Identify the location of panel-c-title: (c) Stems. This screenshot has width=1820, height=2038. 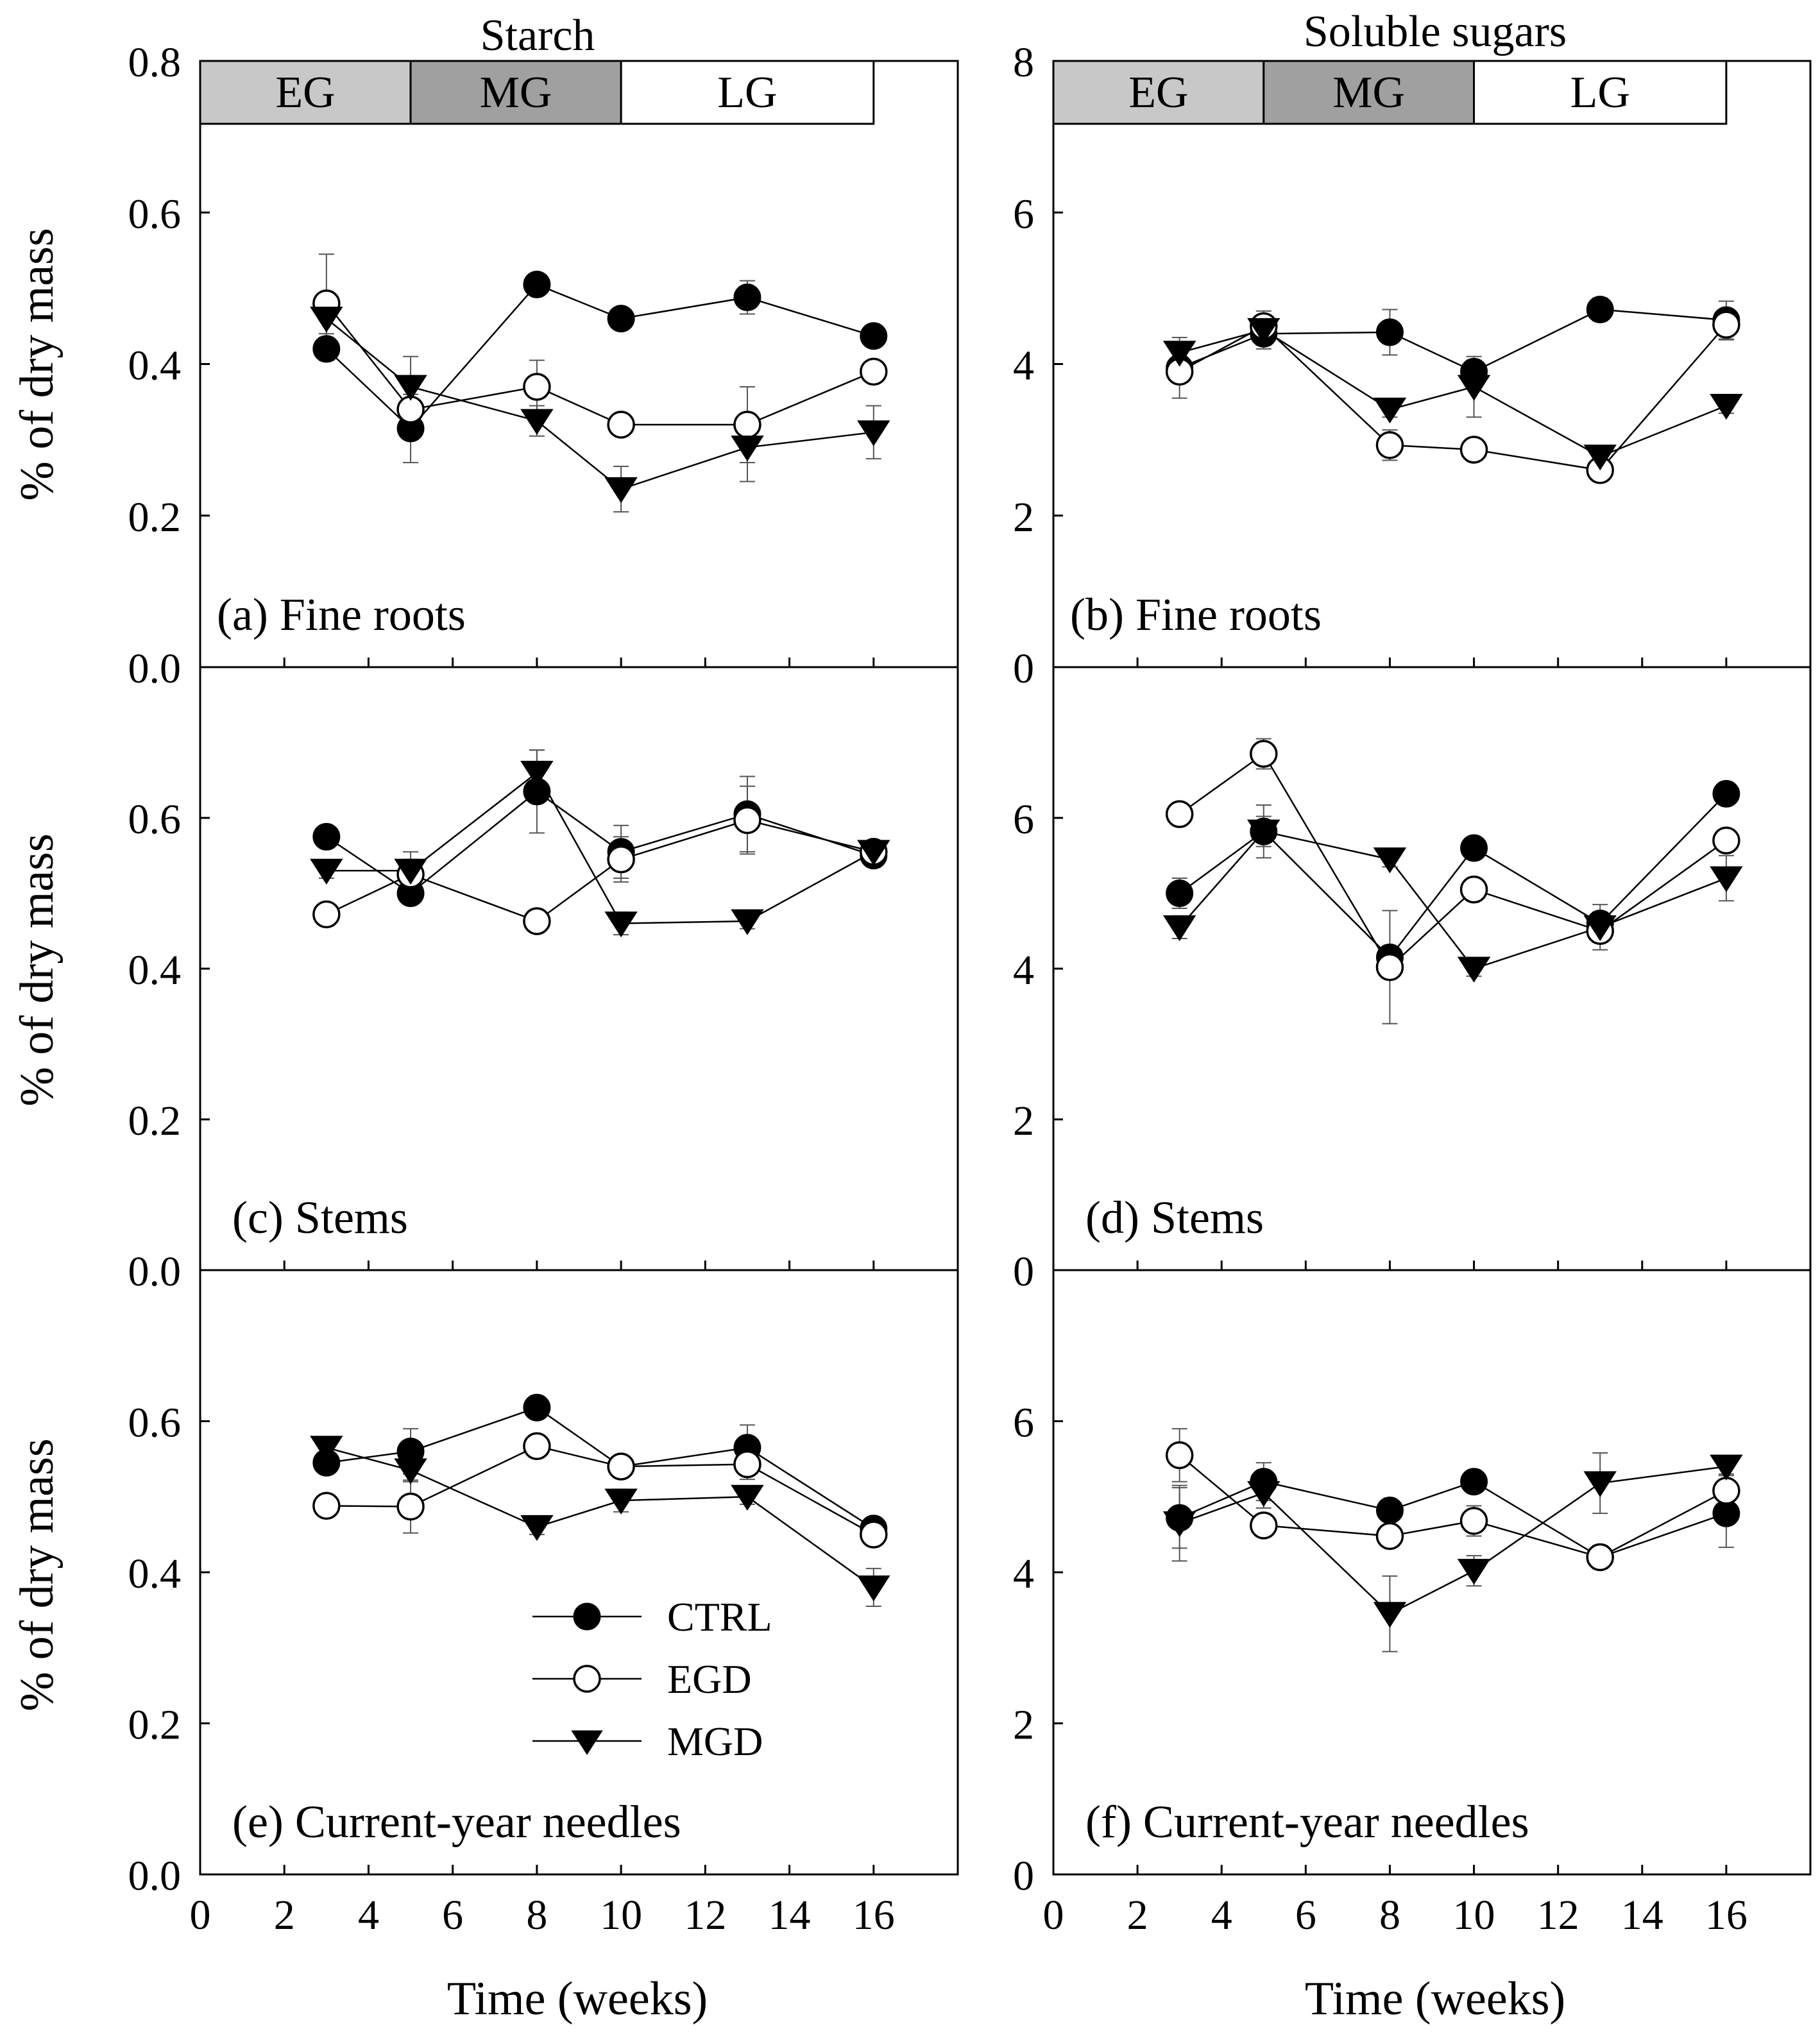
(320, 1217).